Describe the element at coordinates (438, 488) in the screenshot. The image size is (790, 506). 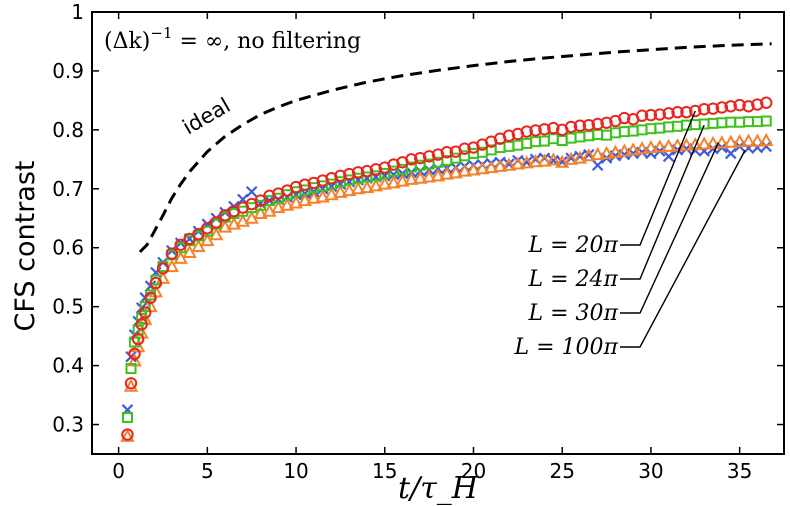
I see `x-axis-label: t/τ_H` at that location.